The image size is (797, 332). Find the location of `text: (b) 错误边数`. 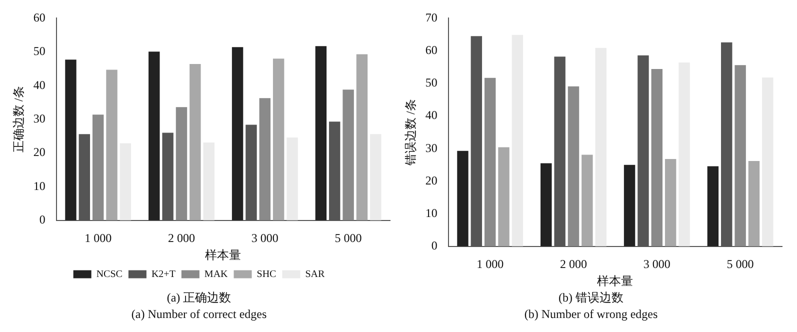

text: (b) 错误边数 is located at coordinates (591, 297).